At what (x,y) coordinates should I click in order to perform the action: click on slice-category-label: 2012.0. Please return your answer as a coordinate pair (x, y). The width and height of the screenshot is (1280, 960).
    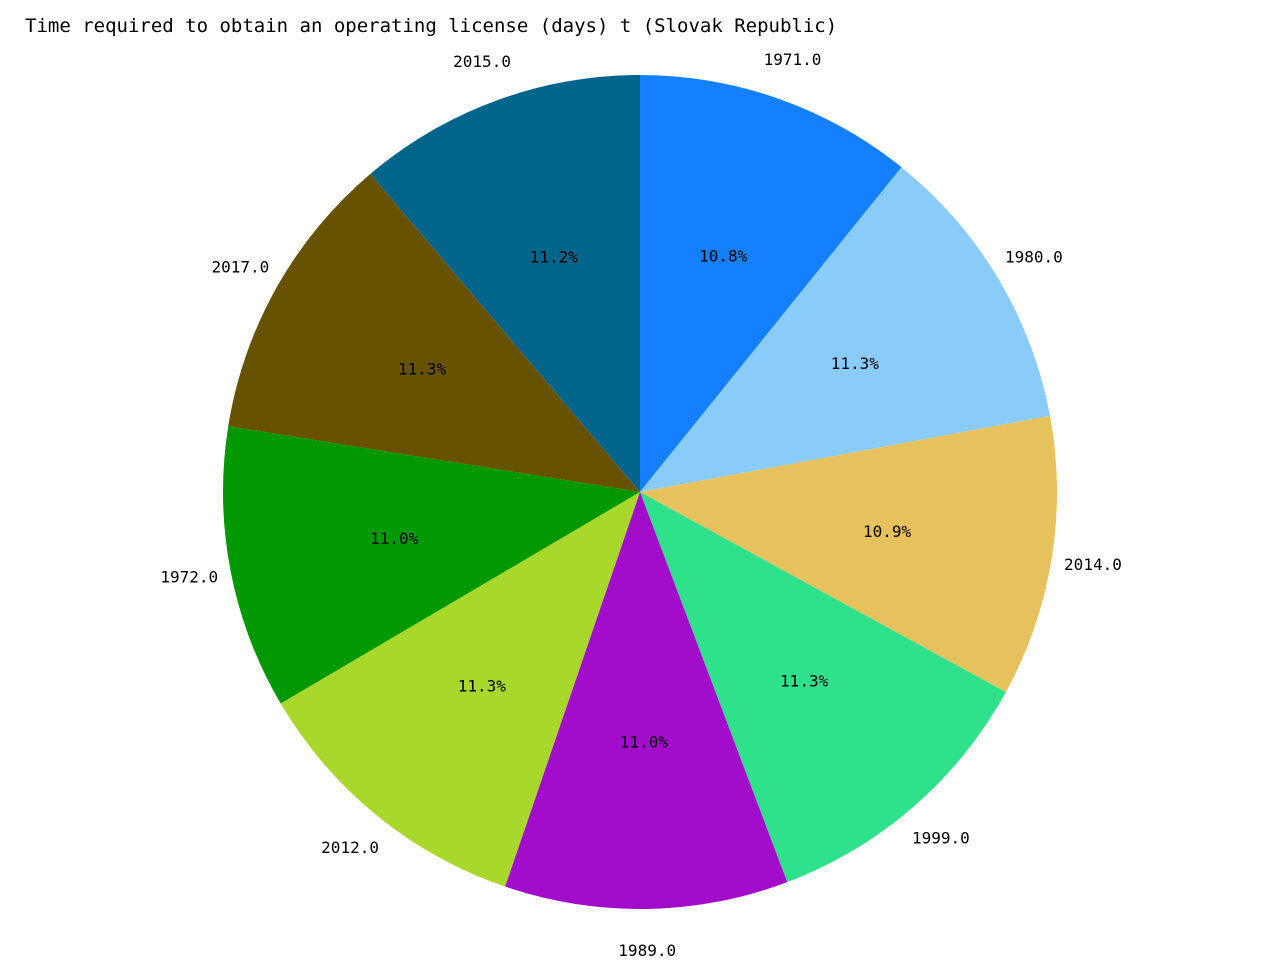
    Looking at the image, I should click on (350, 847).